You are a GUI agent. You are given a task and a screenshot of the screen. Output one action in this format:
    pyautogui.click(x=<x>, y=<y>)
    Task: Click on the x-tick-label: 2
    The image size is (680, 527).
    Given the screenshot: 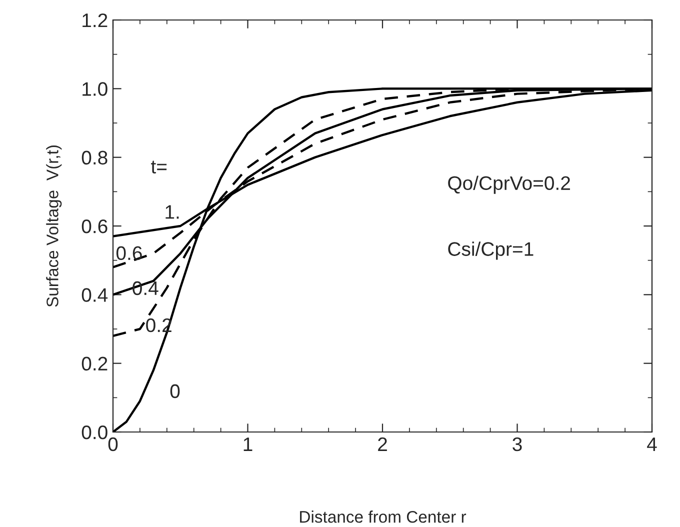 What is the action you would take?
    pyautogui.click(x=382, y=444)
    